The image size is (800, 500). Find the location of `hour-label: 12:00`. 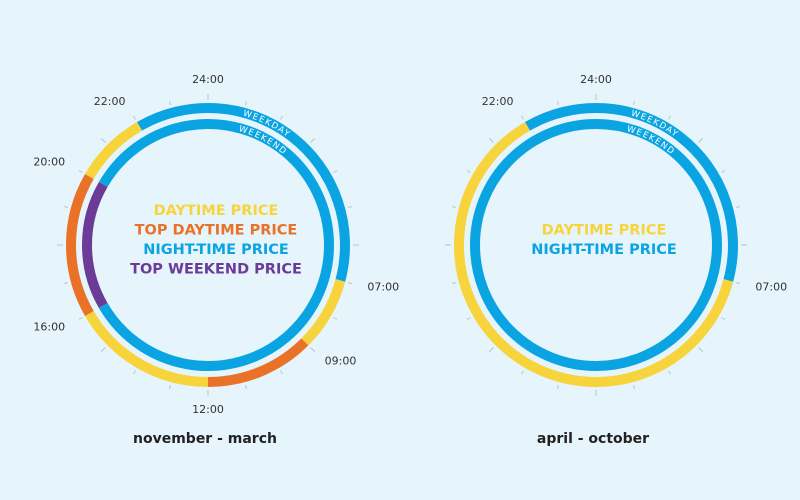

hour-label: 12:00 is located at coordinates (208, 409).